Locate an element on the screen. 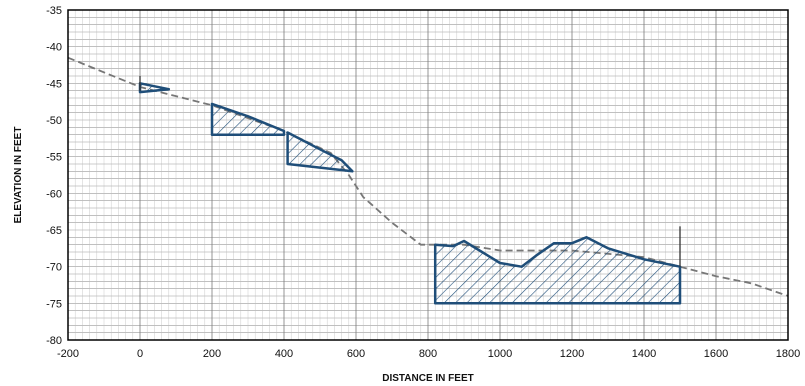 The height and width of the screenshot is (386, 805). x-tick-label: 800 is located at coordinates (428, 354).